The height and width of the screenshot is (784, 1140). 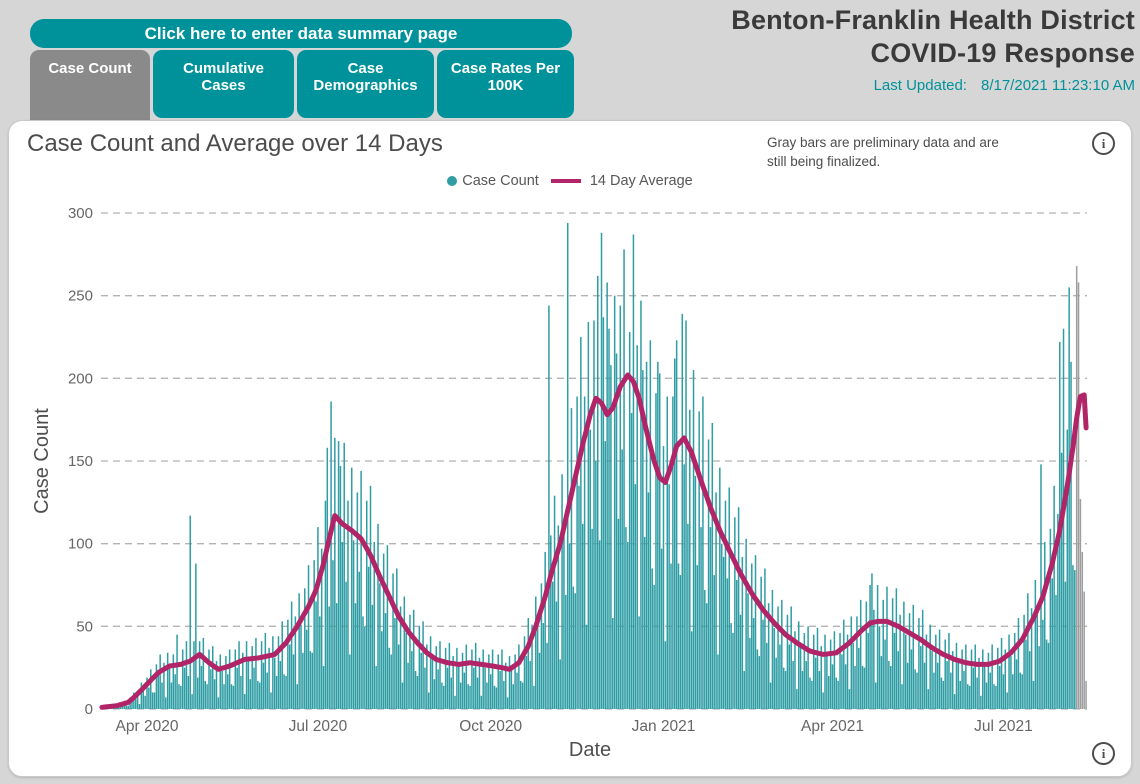 What do you see at coordinates (223, 84) in the screenshot?
I see `tab-cumulative-cases: Cumulative Cases` at bounding box center [223, 84].